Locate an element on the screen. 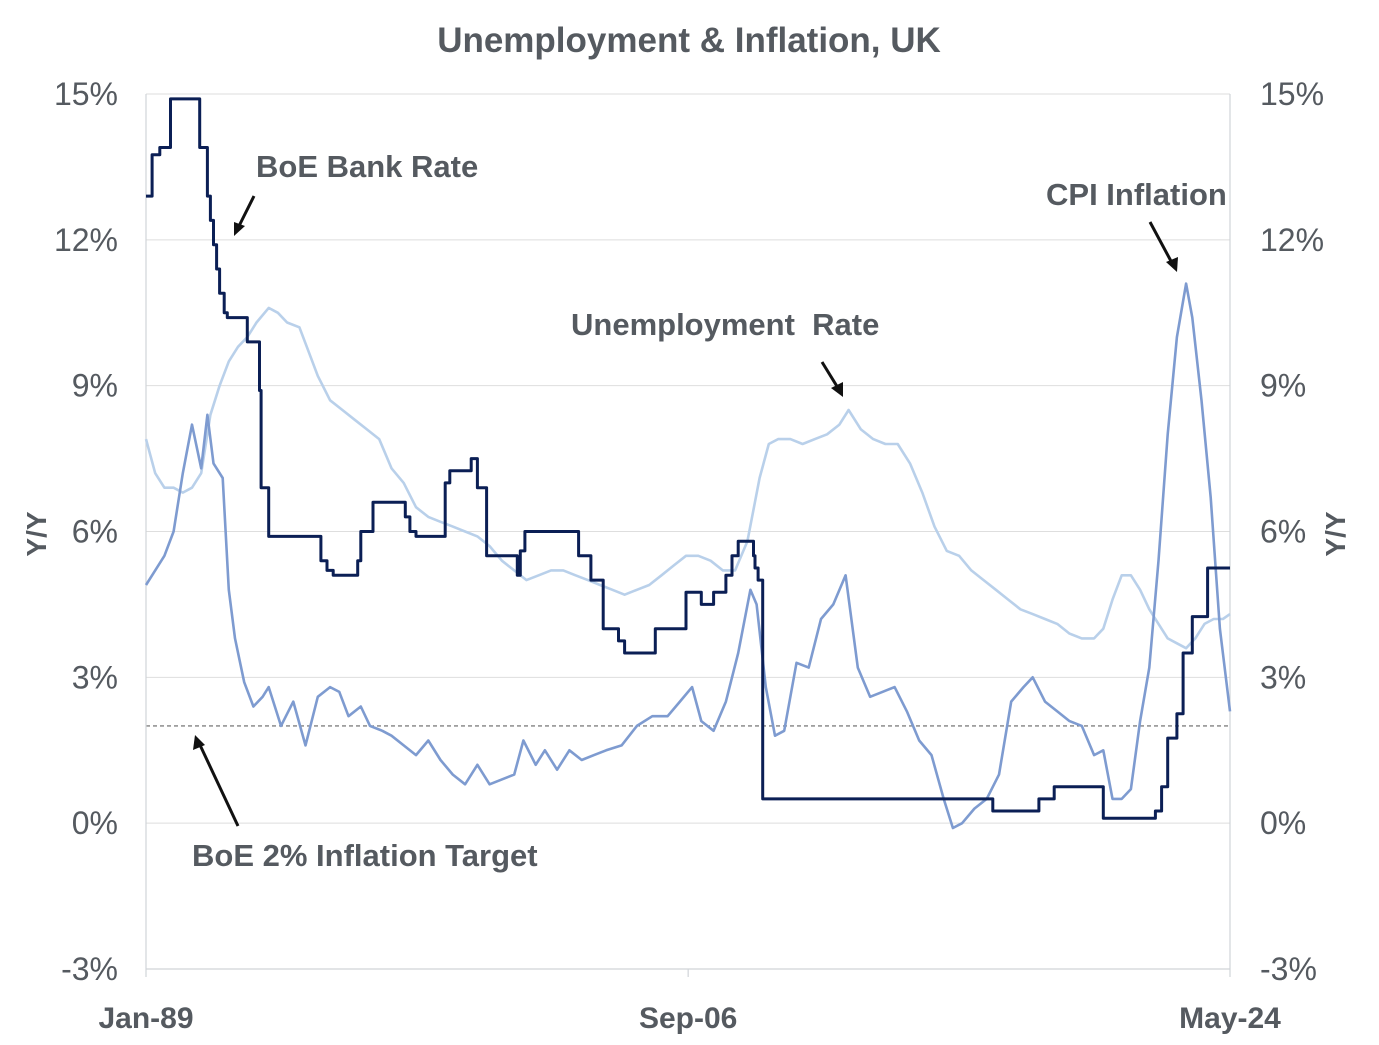 The image size is (1379, 1045). arrowhead-bank-rate is located at coordinates (239, 229).